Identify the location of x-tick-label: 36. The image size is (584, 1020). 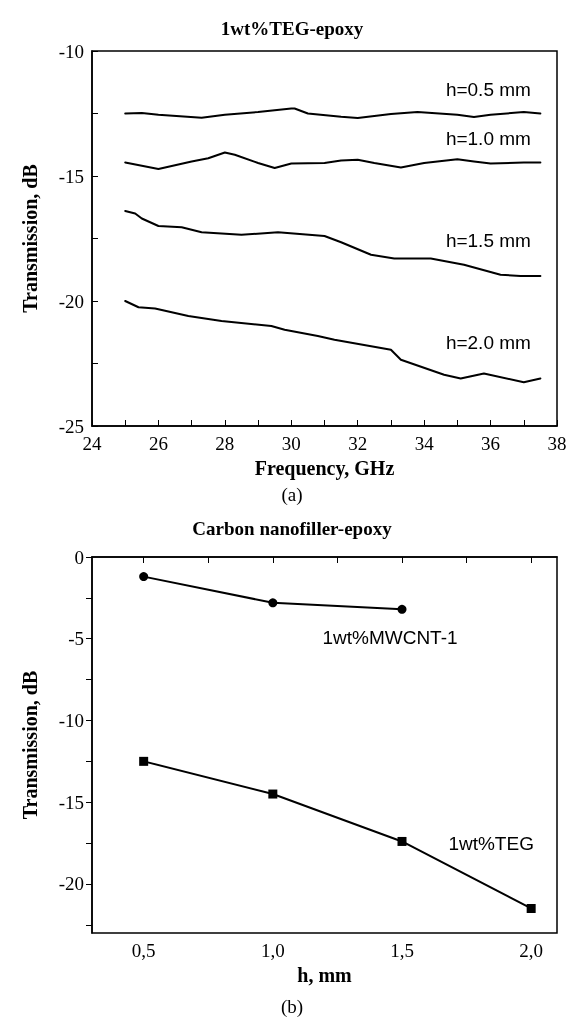
(491, 443).